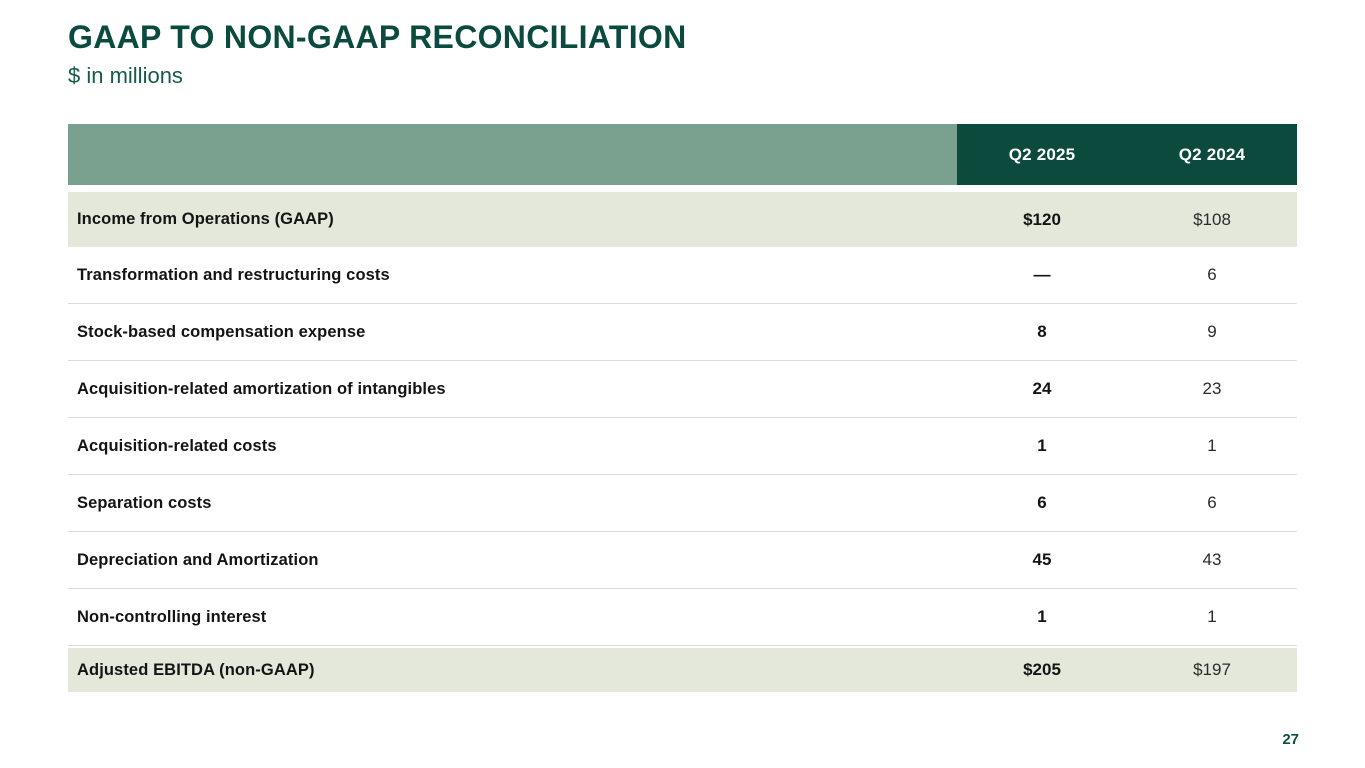 The image size is (1365, 768). I want to click on row-label: Income from Operations (GAAP), so click(205, 219).